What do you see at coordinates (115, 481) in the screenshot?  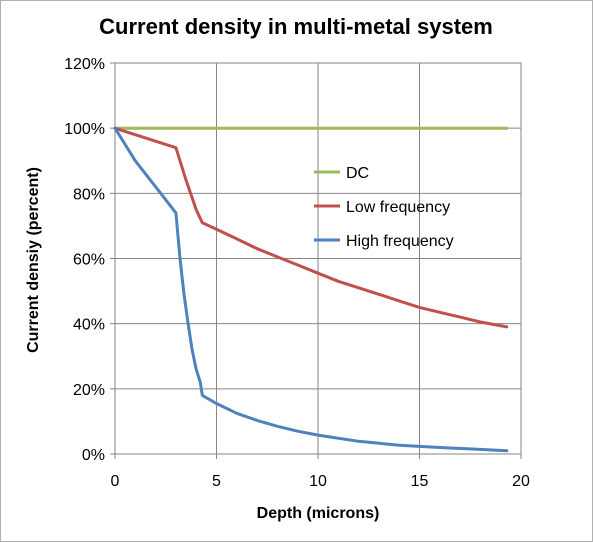 I see `x-tick-label: 0` at bounding box center [115, 481].